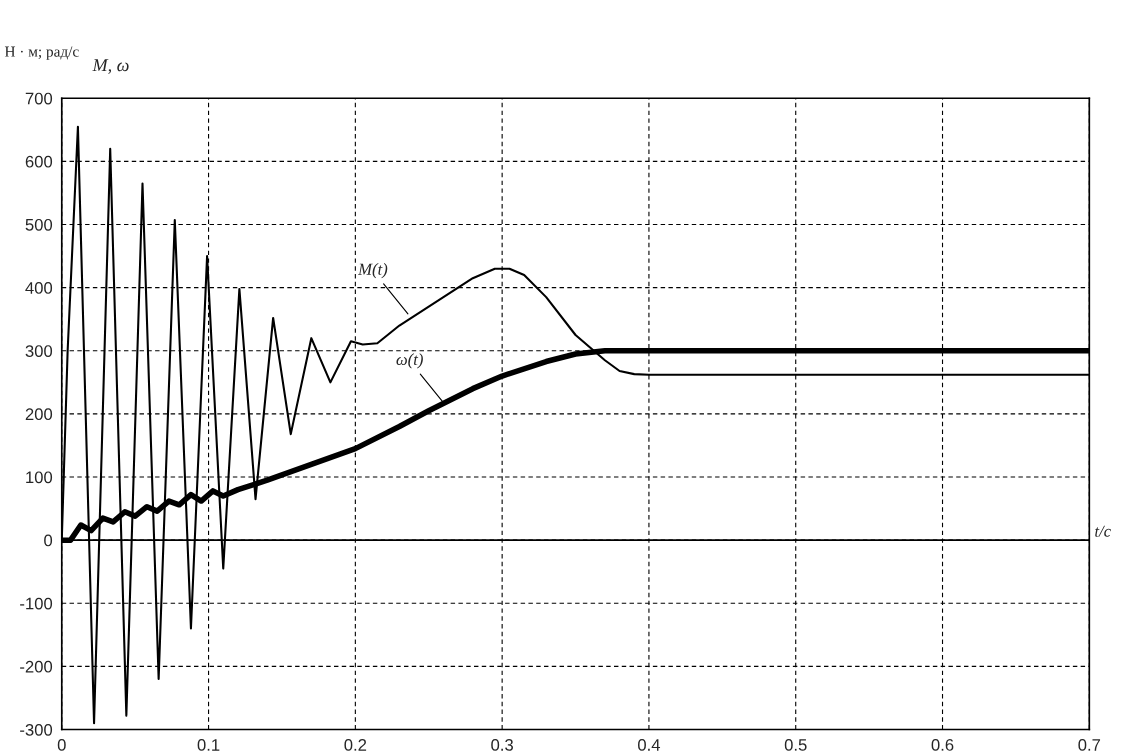 The image size is (1123, 756). Describe the element at coordinates (39, 98) in the screenshot. I see `y-tick-label: 700` at that location.